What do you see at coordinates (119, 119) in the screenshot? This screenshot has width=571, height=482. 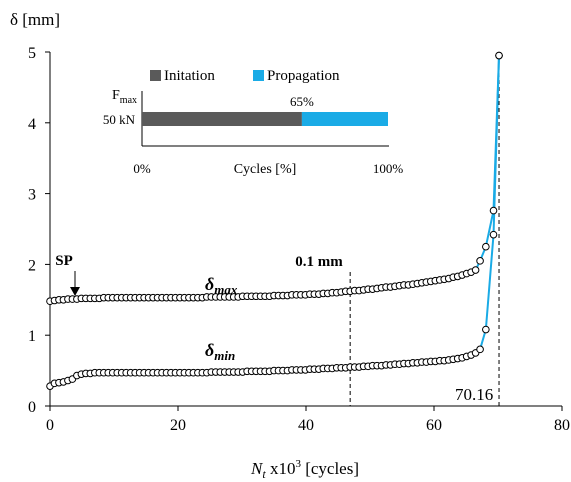 I see `inset-category-label: 50 kN` at bounding box center [119, 119].